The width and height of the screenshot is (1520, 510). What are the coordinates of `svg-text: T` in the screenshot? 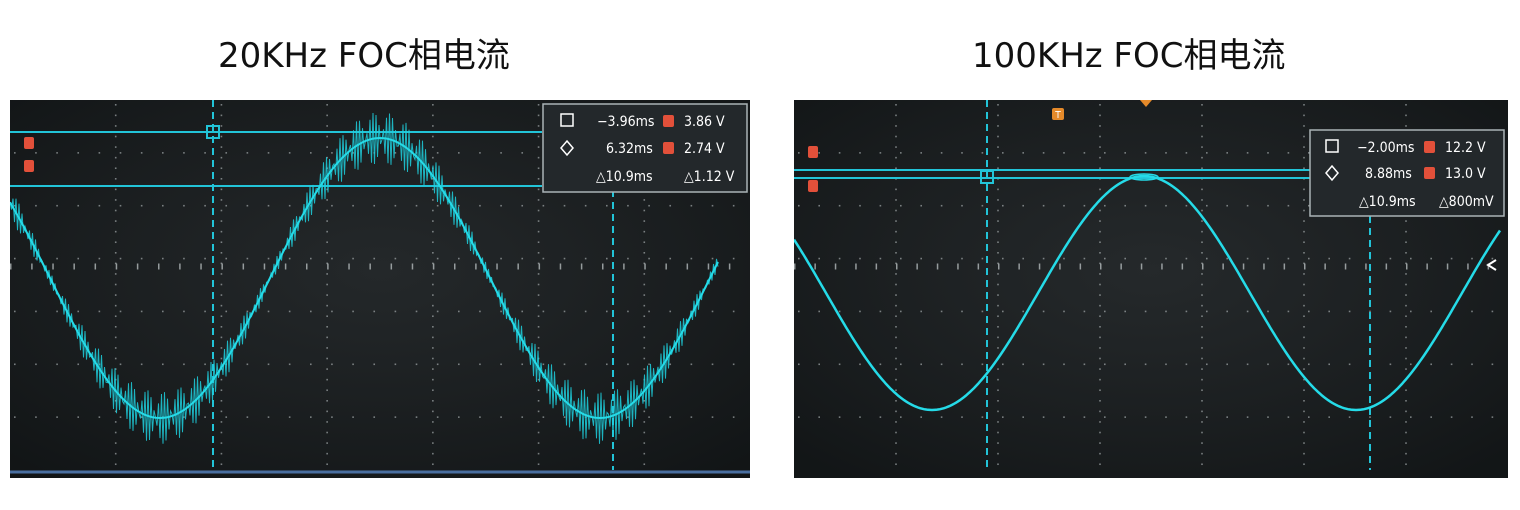 It's located at (1057, 115).